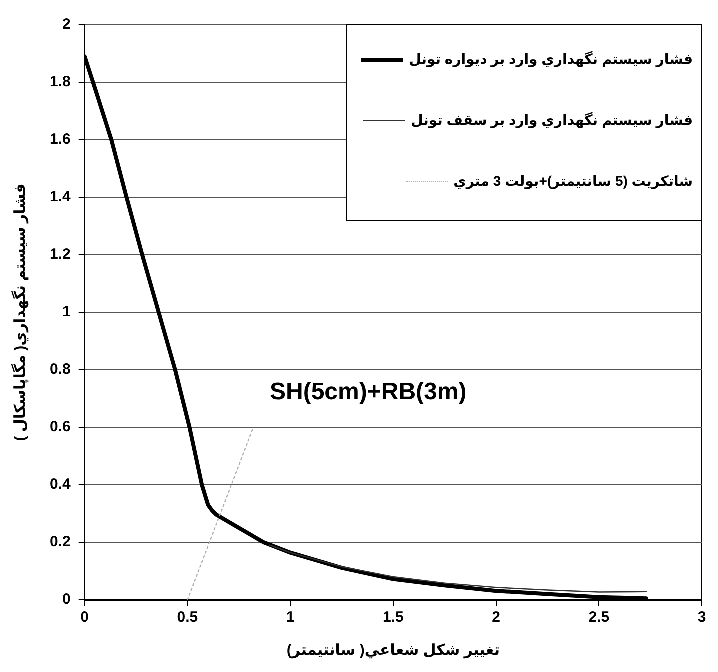  What do you see at coordinates (60, 255) in the screenshot?
I see `y-tick-label: 1.2` at bounding box center [60, 255].